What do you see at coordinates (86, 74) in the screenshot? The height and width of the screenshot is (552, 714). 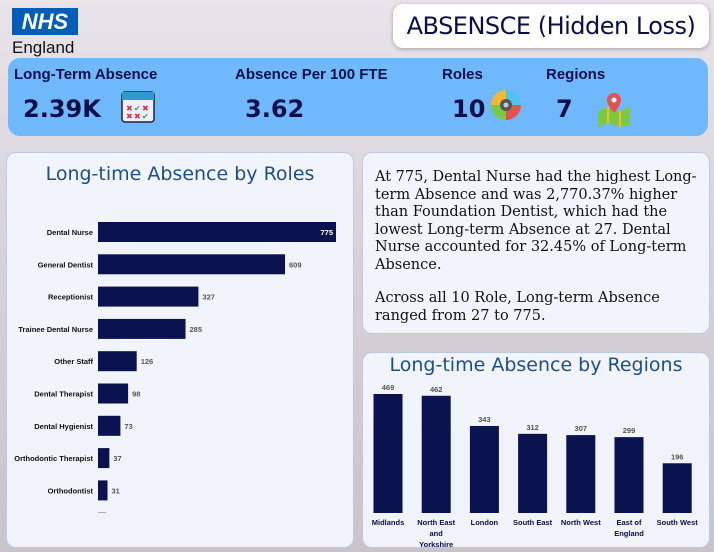 I see `kpi-label: Long-Term Absence` at bounding box center [86, 74].